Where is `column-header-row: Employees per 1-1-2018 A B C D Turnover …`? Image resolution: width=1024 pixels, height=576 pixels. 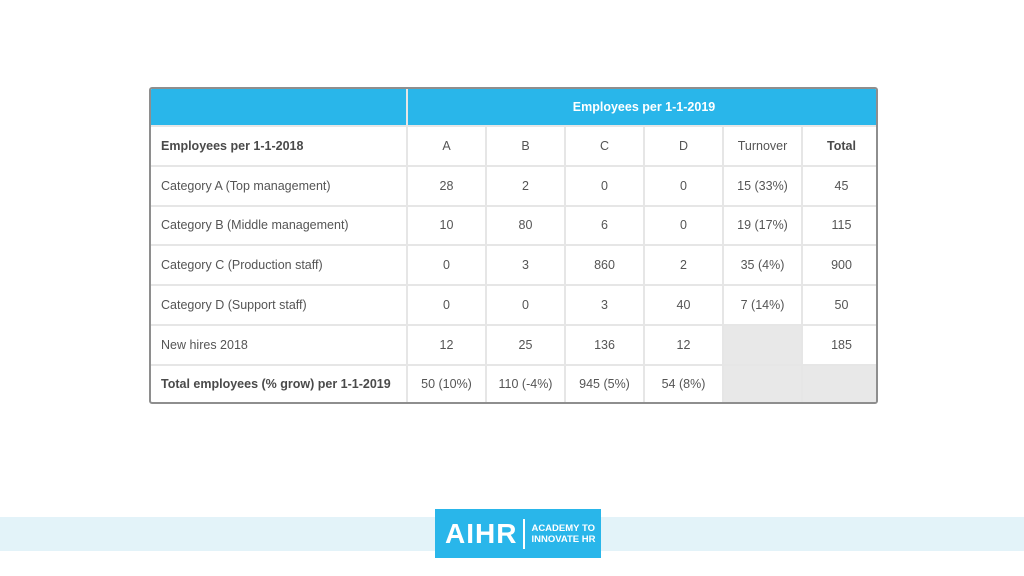 column-header-row: Employees per 1-1-2018 A B C D Turnover … is located at coordinates (513, 146).